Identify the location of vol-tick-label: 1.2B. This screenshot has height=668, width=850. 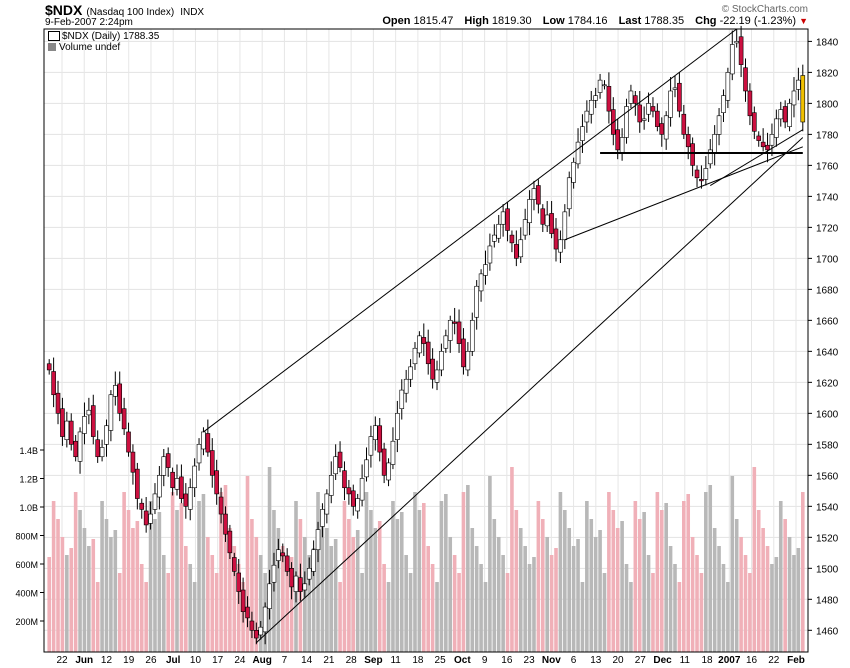
(28, 480).